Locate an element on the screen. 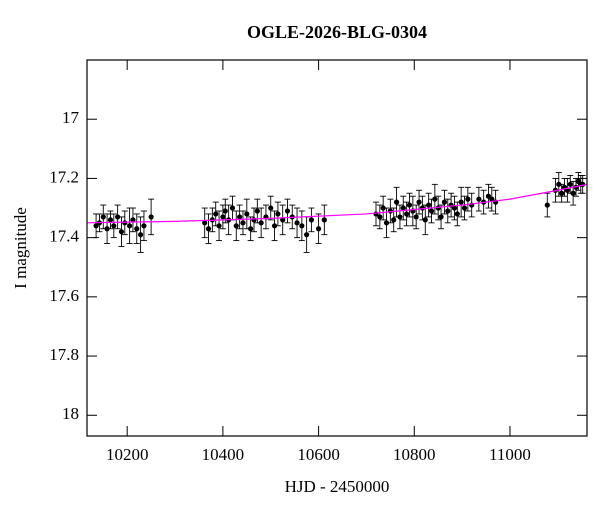 The image size is (600, 512). chart-title: OGLE-2026-BLG-0304 is located at coordinates (337, 32).